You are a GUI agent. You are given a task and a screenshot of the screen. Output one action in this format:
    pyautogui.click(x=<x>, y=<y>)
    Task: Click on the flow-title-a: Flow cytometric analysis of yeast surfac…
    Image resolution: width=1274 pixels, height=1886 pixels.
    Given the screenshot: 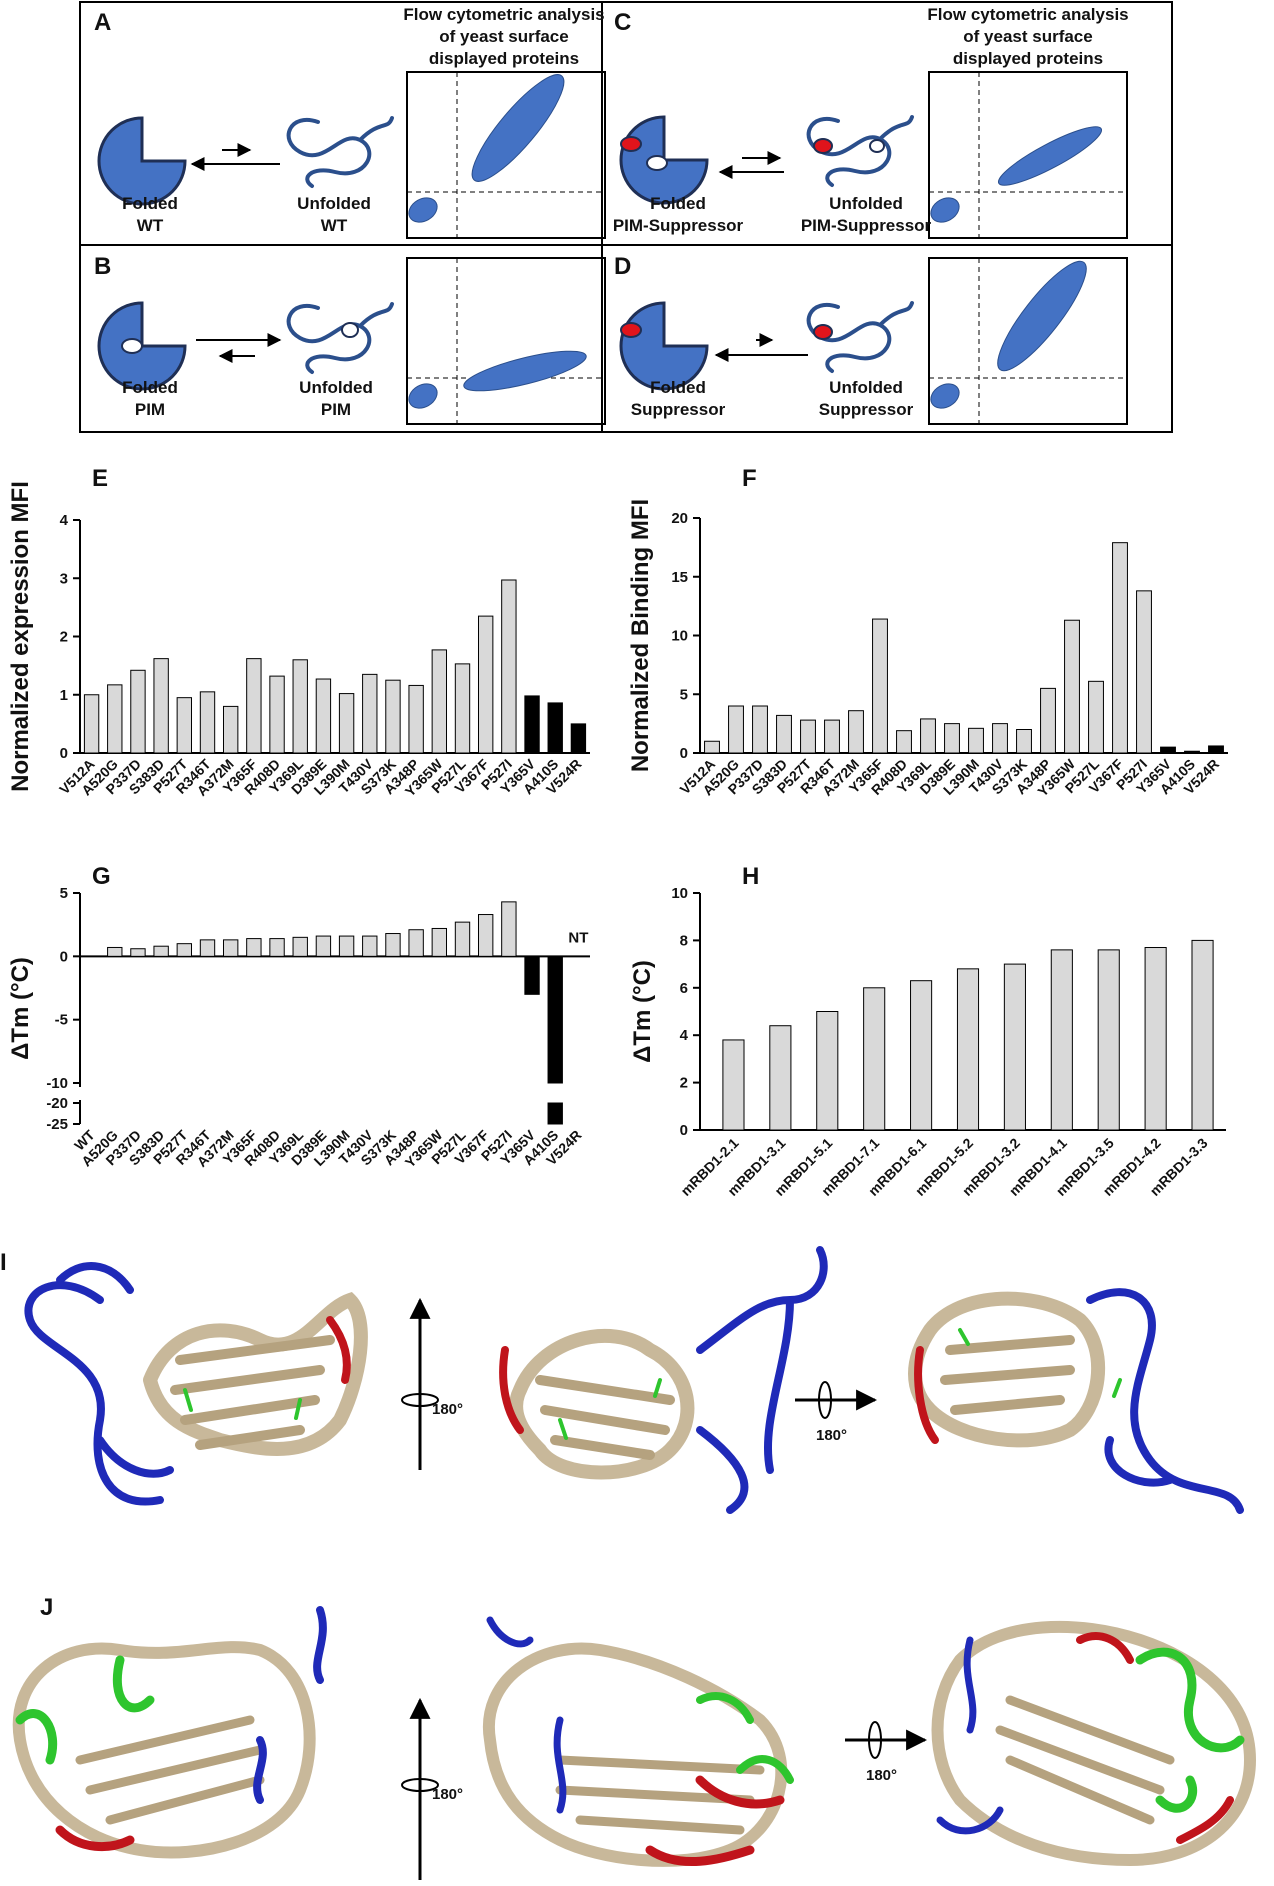 What is the action you would take?
    pyautogui.click(x=503, y=36)
    